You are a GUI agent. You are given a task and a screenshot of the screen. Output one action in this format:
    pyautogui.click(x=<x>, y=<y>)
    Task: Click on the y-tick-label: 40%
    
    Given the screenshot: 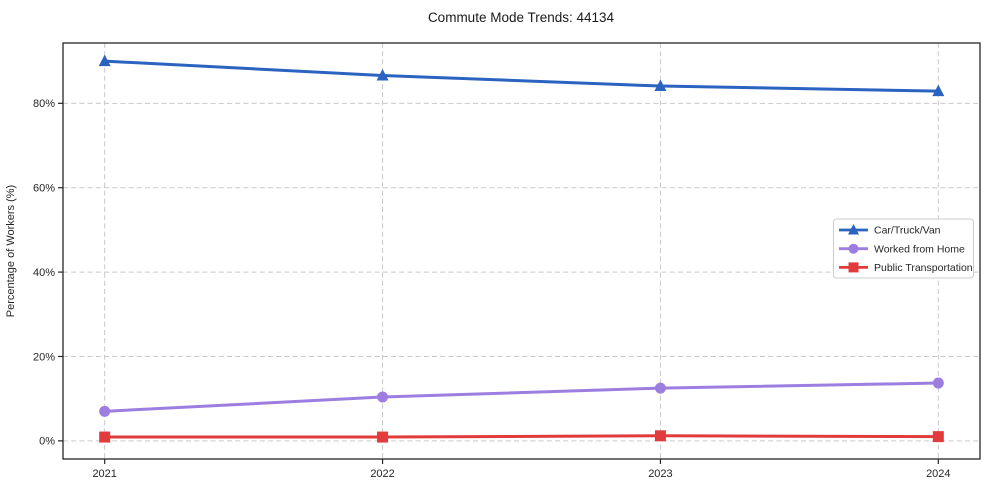 What is the action you would take?
    pyautogui.click(x=44, y=273)
    